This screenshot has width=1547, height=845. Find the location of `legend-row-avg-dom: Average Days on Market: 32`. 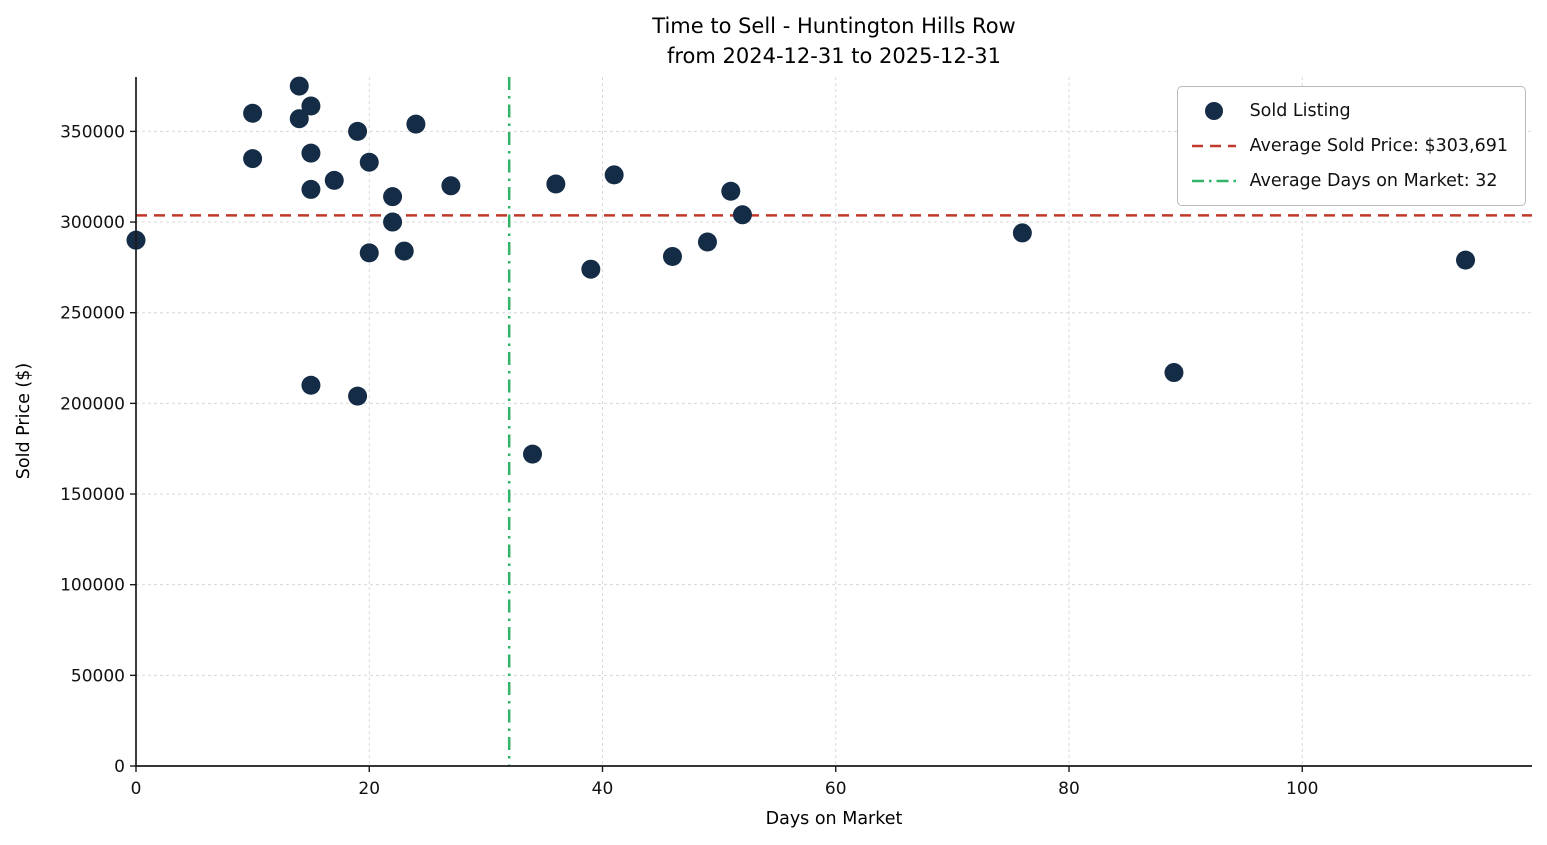

legend-row-avg-dom: Average Days on Market: 32 is located at coordinates (1349, 181).